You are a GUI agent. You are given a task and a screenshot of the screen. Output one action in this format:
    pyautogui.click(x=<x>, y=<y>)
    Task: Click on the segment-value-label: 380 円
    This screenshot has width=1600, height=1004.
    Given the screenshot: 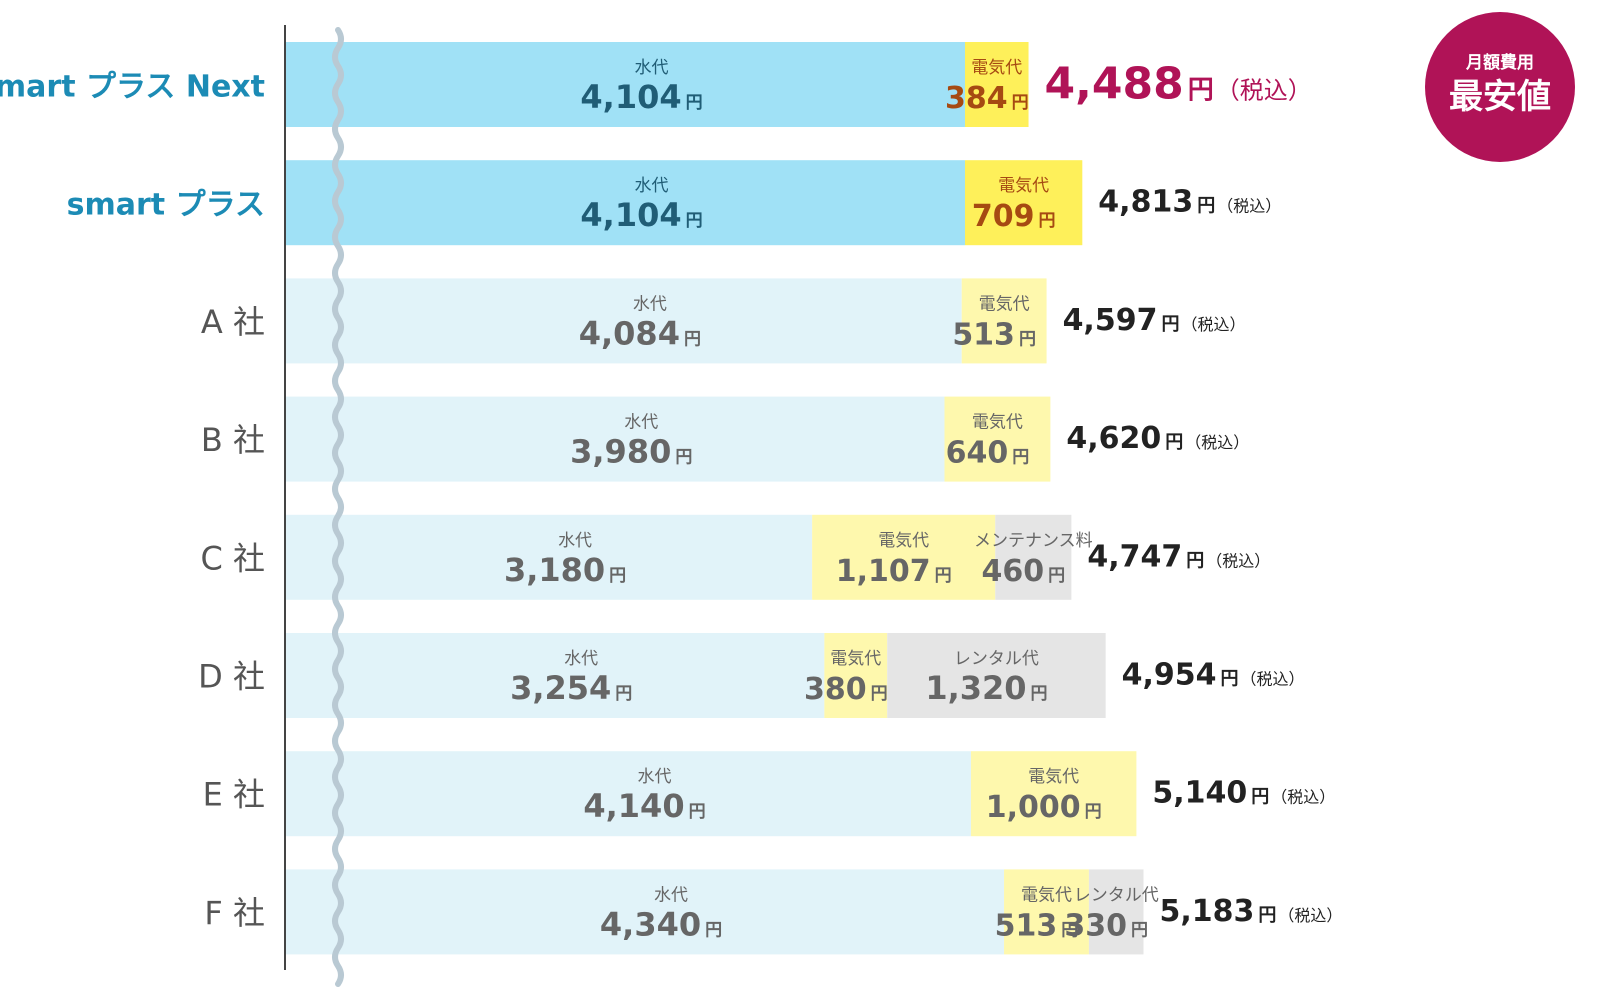 What is the action you would take?
    pyautogui.click(x=846, y=689)
    